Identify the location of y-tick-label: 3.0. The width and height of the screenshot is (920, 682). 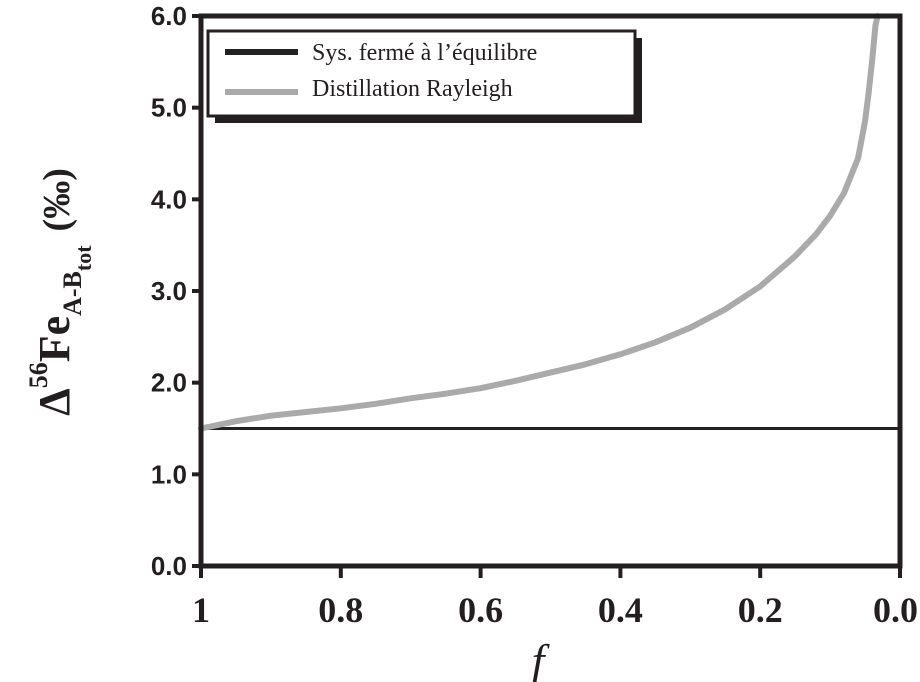
(169, 291).